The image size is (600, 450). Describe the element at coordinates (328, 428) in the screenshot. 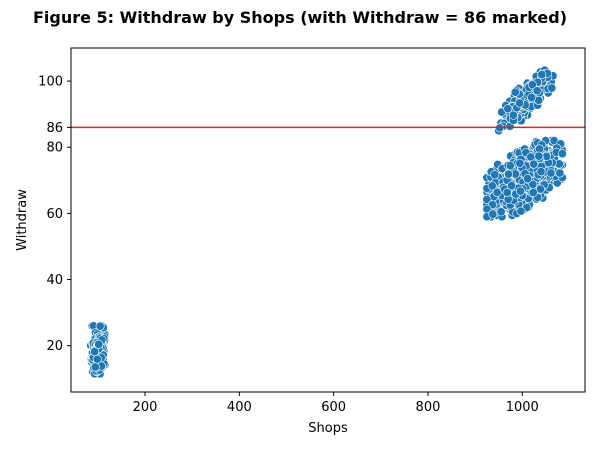

I see `x-axis-label: Shops` at that location.